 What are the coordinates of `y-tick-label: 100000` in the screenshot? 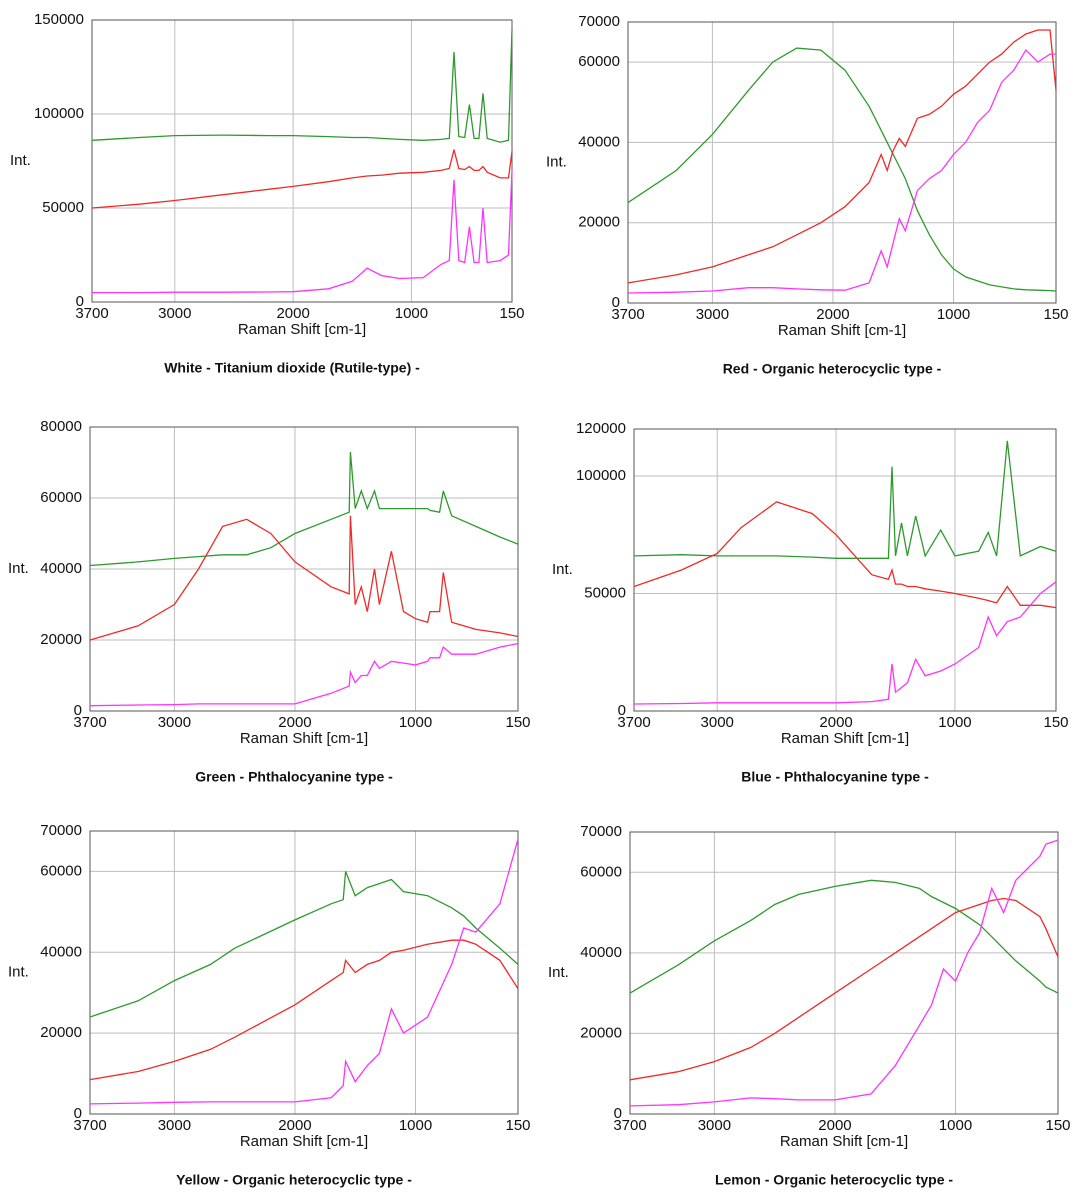 It's located at (59, 113).